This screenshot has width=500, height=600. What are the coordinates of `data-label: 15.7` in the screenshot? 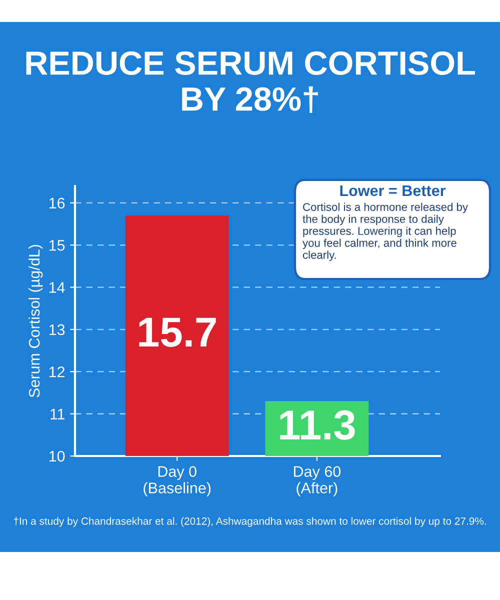 It's located at (177, 332).